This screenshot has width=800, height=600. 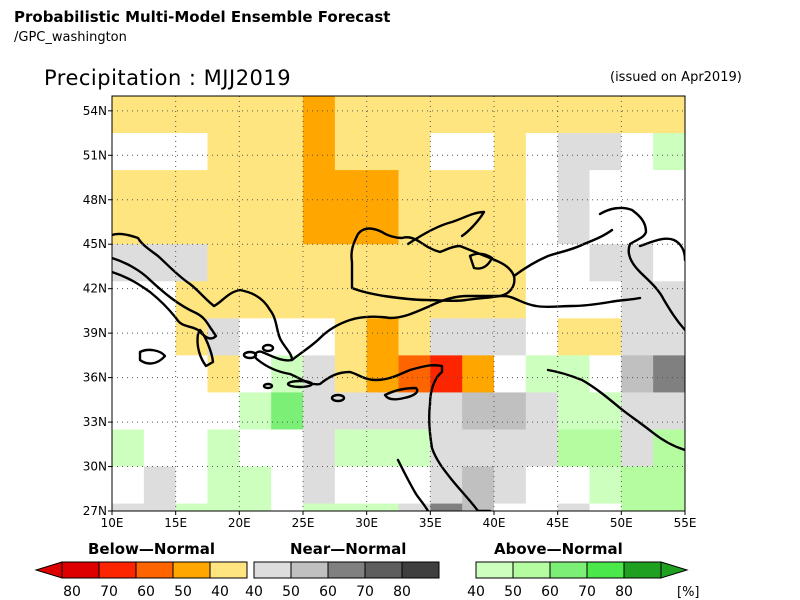 I want to click on legend-title-below-normal: Below—Normal, so click(x=152, y=549).